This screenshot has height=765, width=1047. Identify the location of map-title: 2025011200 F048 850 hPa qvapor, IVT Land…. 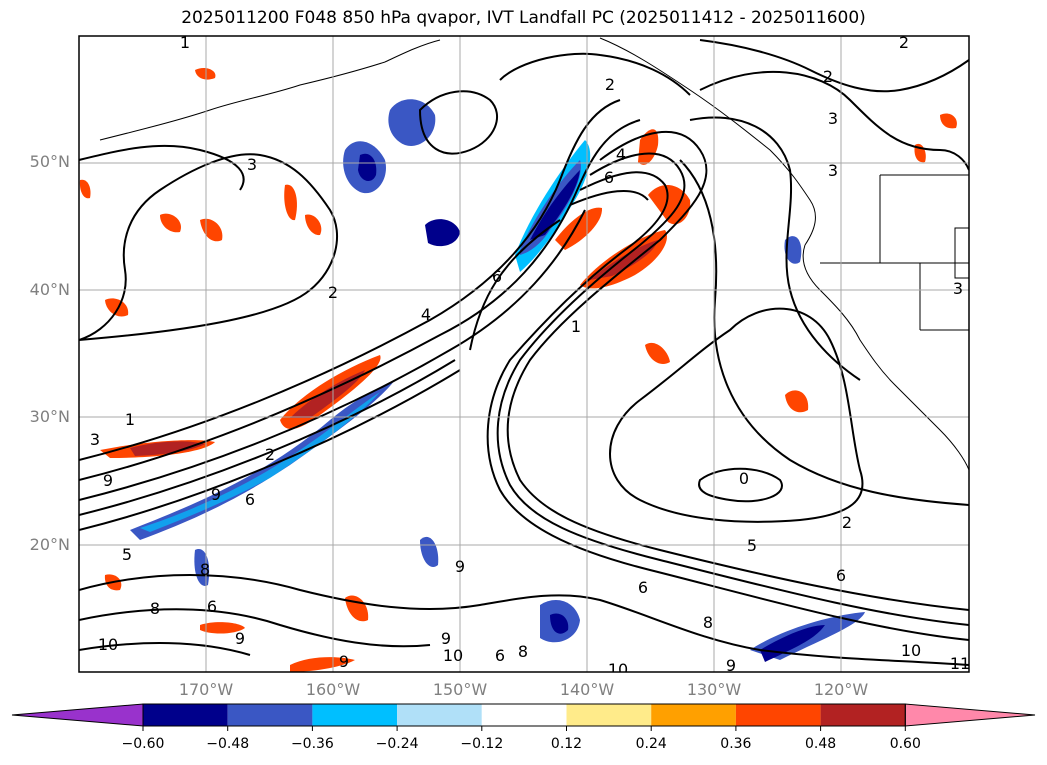
(523, 18).